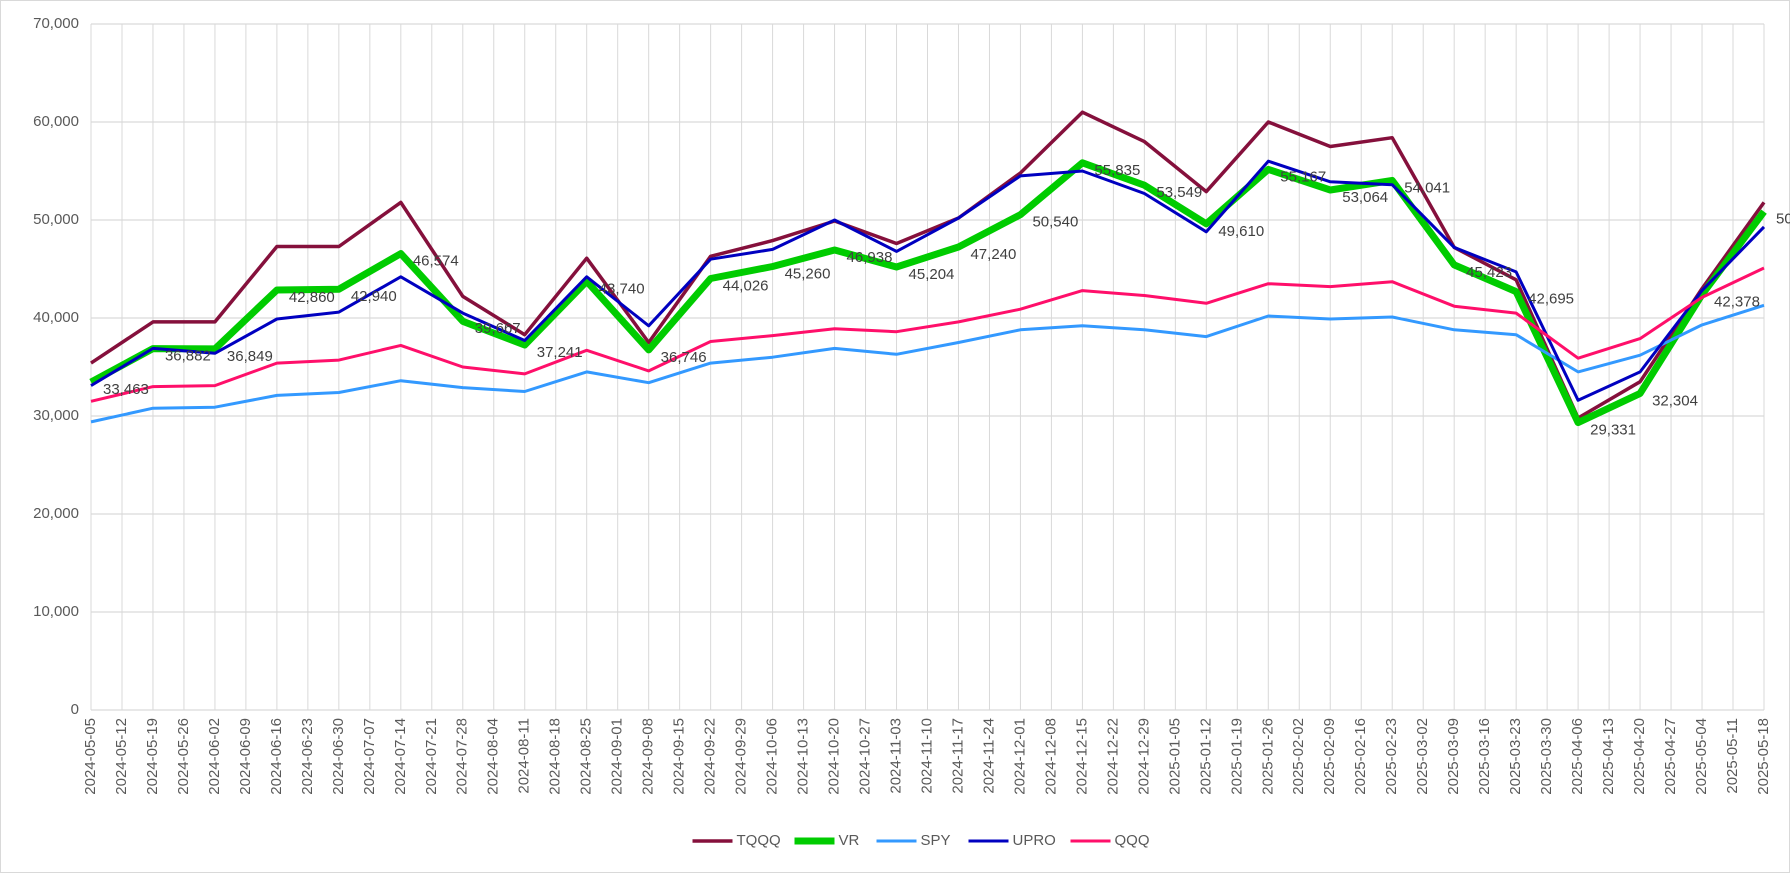 The height and width of the screenshot is (873, 1790). I want to click on data-label: 47,240, so click(993, 254).